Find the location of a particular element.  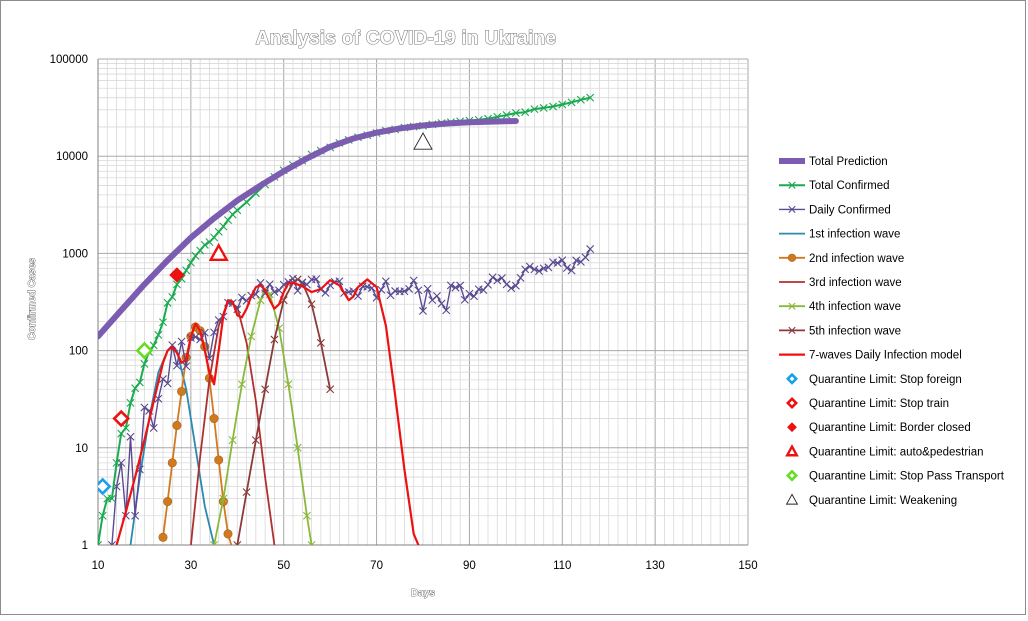

y-axis-title: Confirmed Cases is located at coordinates (32, 298).